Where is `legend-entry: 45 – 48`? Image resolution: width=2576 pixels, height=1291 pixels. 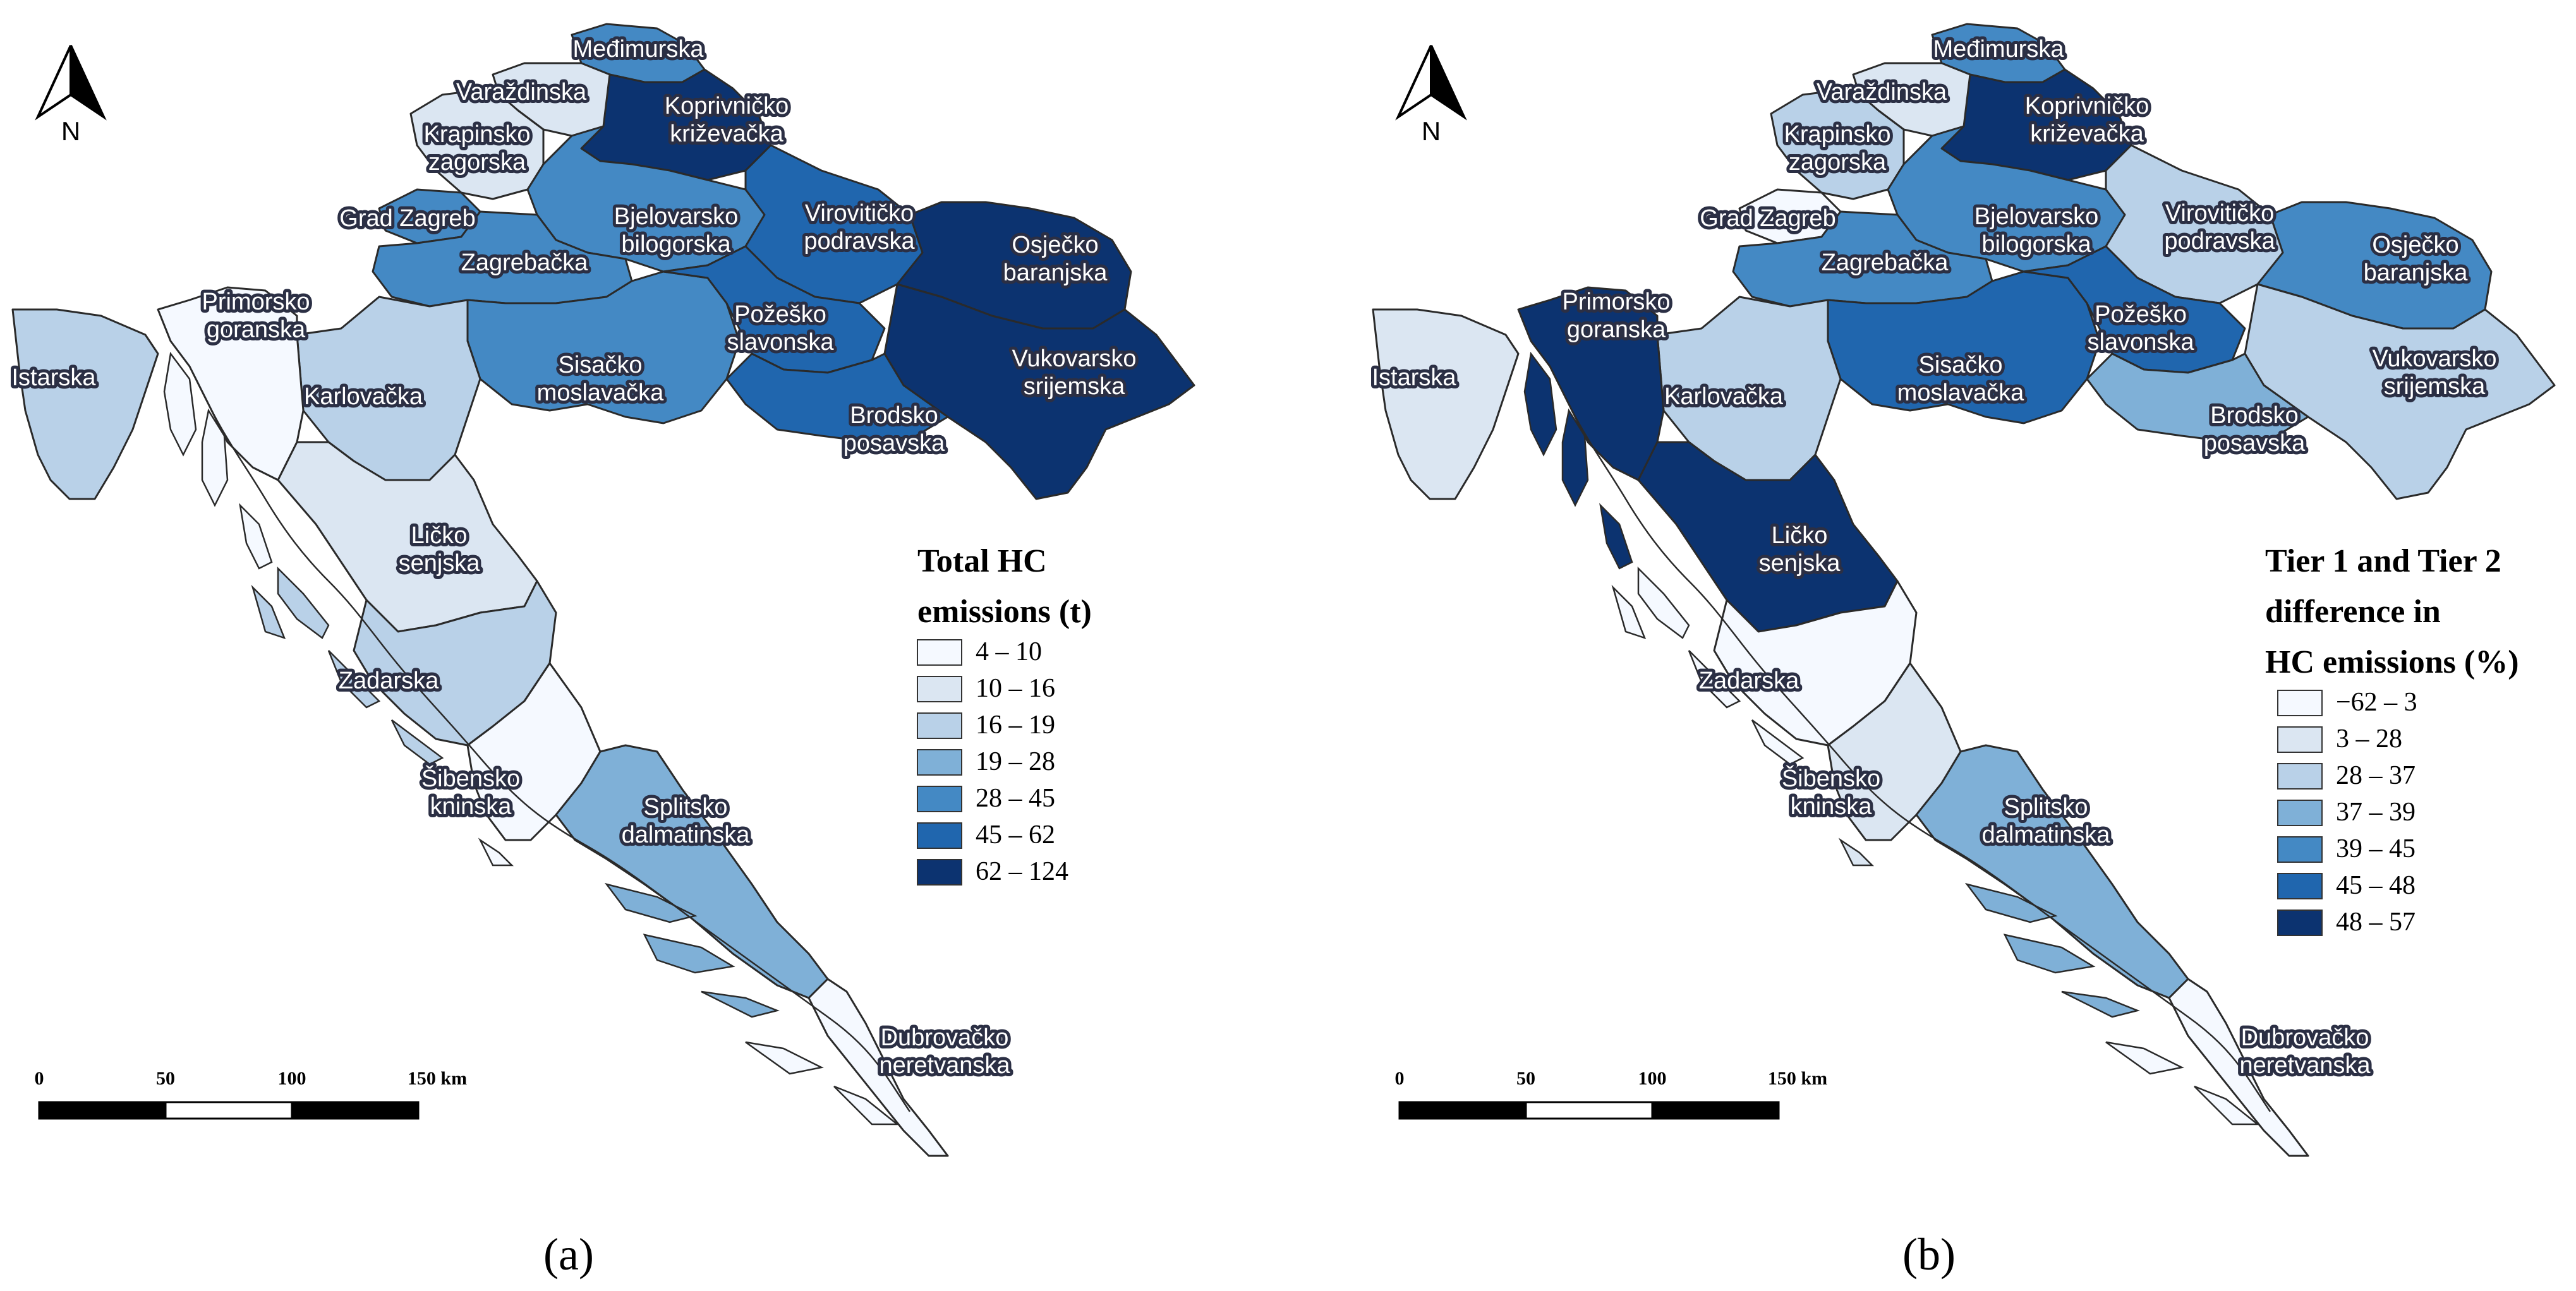 legend-entry: 45 – 48 is located at coordinates (2376, 885).